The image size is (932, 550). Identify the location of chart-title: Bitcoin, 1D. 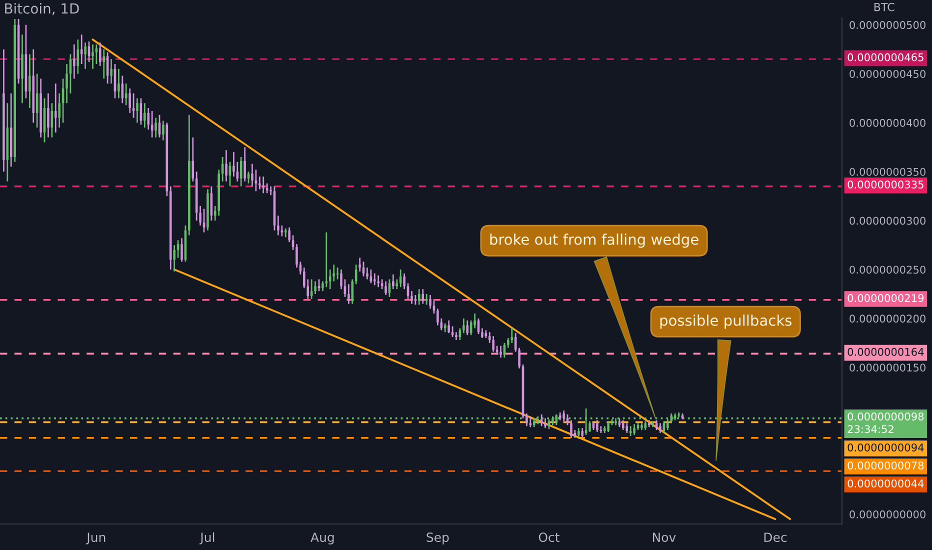
(42, 9).